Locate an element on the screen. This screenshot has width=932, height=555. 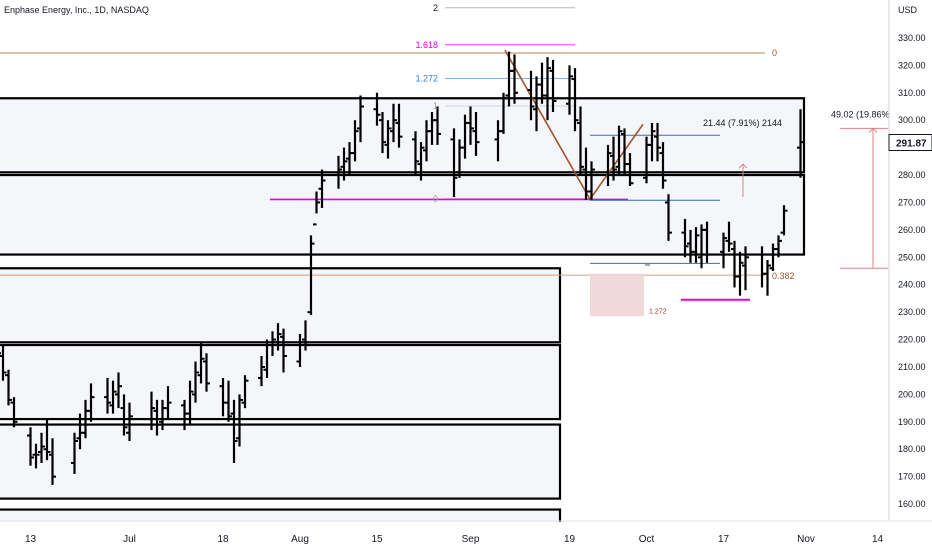
x-tick-label: 18 is located at coordinates (223, 539).